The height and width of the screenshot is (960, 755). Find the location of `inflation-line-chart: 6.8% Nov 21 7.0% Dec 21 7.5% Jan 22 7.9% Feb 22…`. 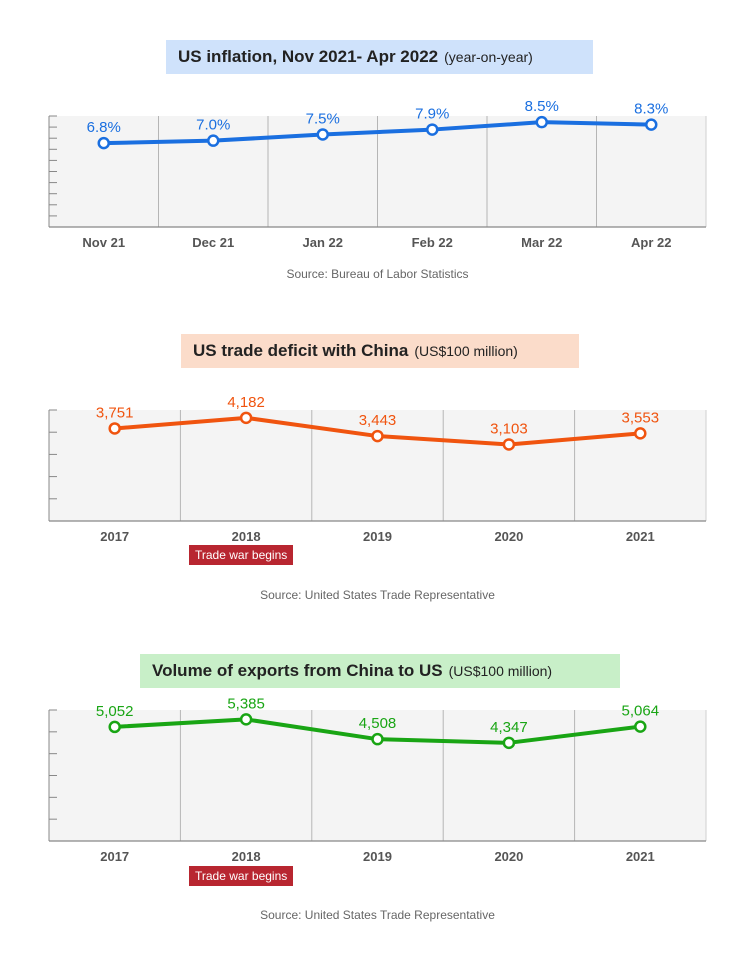

inflation-line-chart: 6.8% Nov 21 7.0% Dec 21 7.5% Jan 22 7.9% Feb 22… is located at coordinates (377, 174).